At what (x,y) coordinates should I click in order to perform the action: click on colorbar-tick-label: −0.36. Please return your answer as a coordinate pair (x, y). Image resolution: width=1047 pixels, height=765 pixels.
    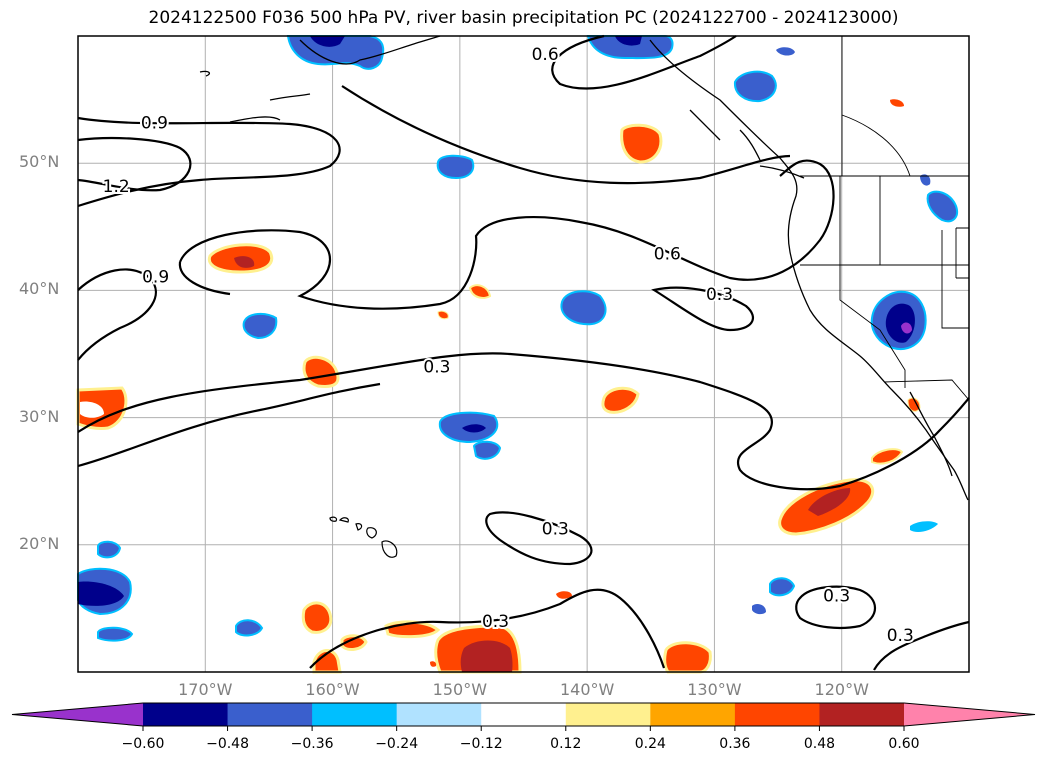
    Looking at the image, I should click on (312, 744).